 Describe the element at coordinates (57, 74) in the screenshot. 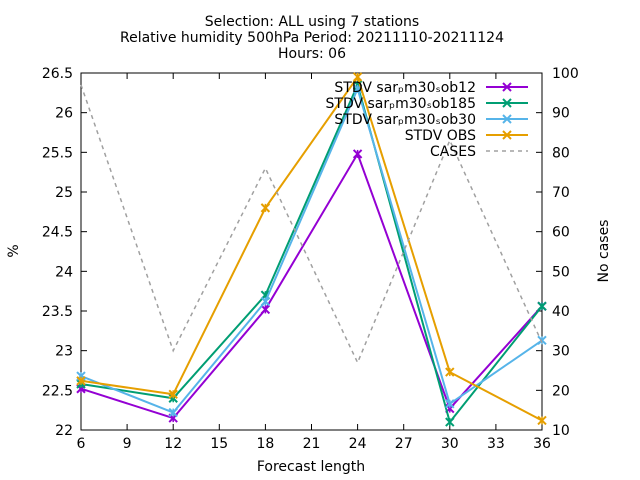

I see `y-tick-label: 26.5` at that location.